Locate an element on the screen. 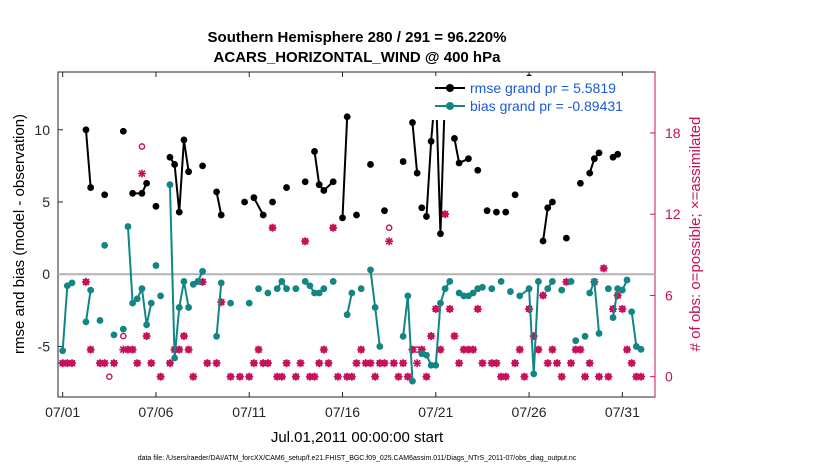 This screenshot has height=470, width=830. y-tick-label-left: -5 is located at coordinates (44, 346).